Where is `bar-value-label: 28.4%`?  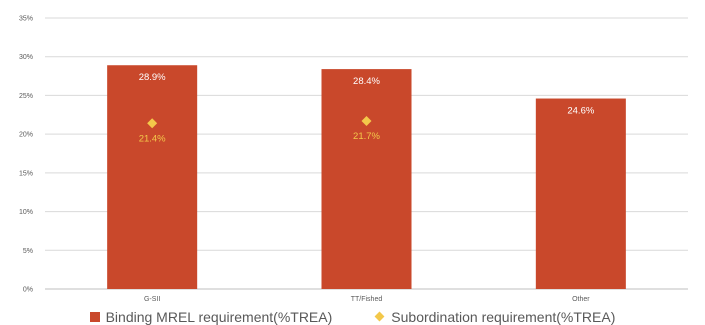
bar-value-label: 28.4% is located at coordinates (366, 81).